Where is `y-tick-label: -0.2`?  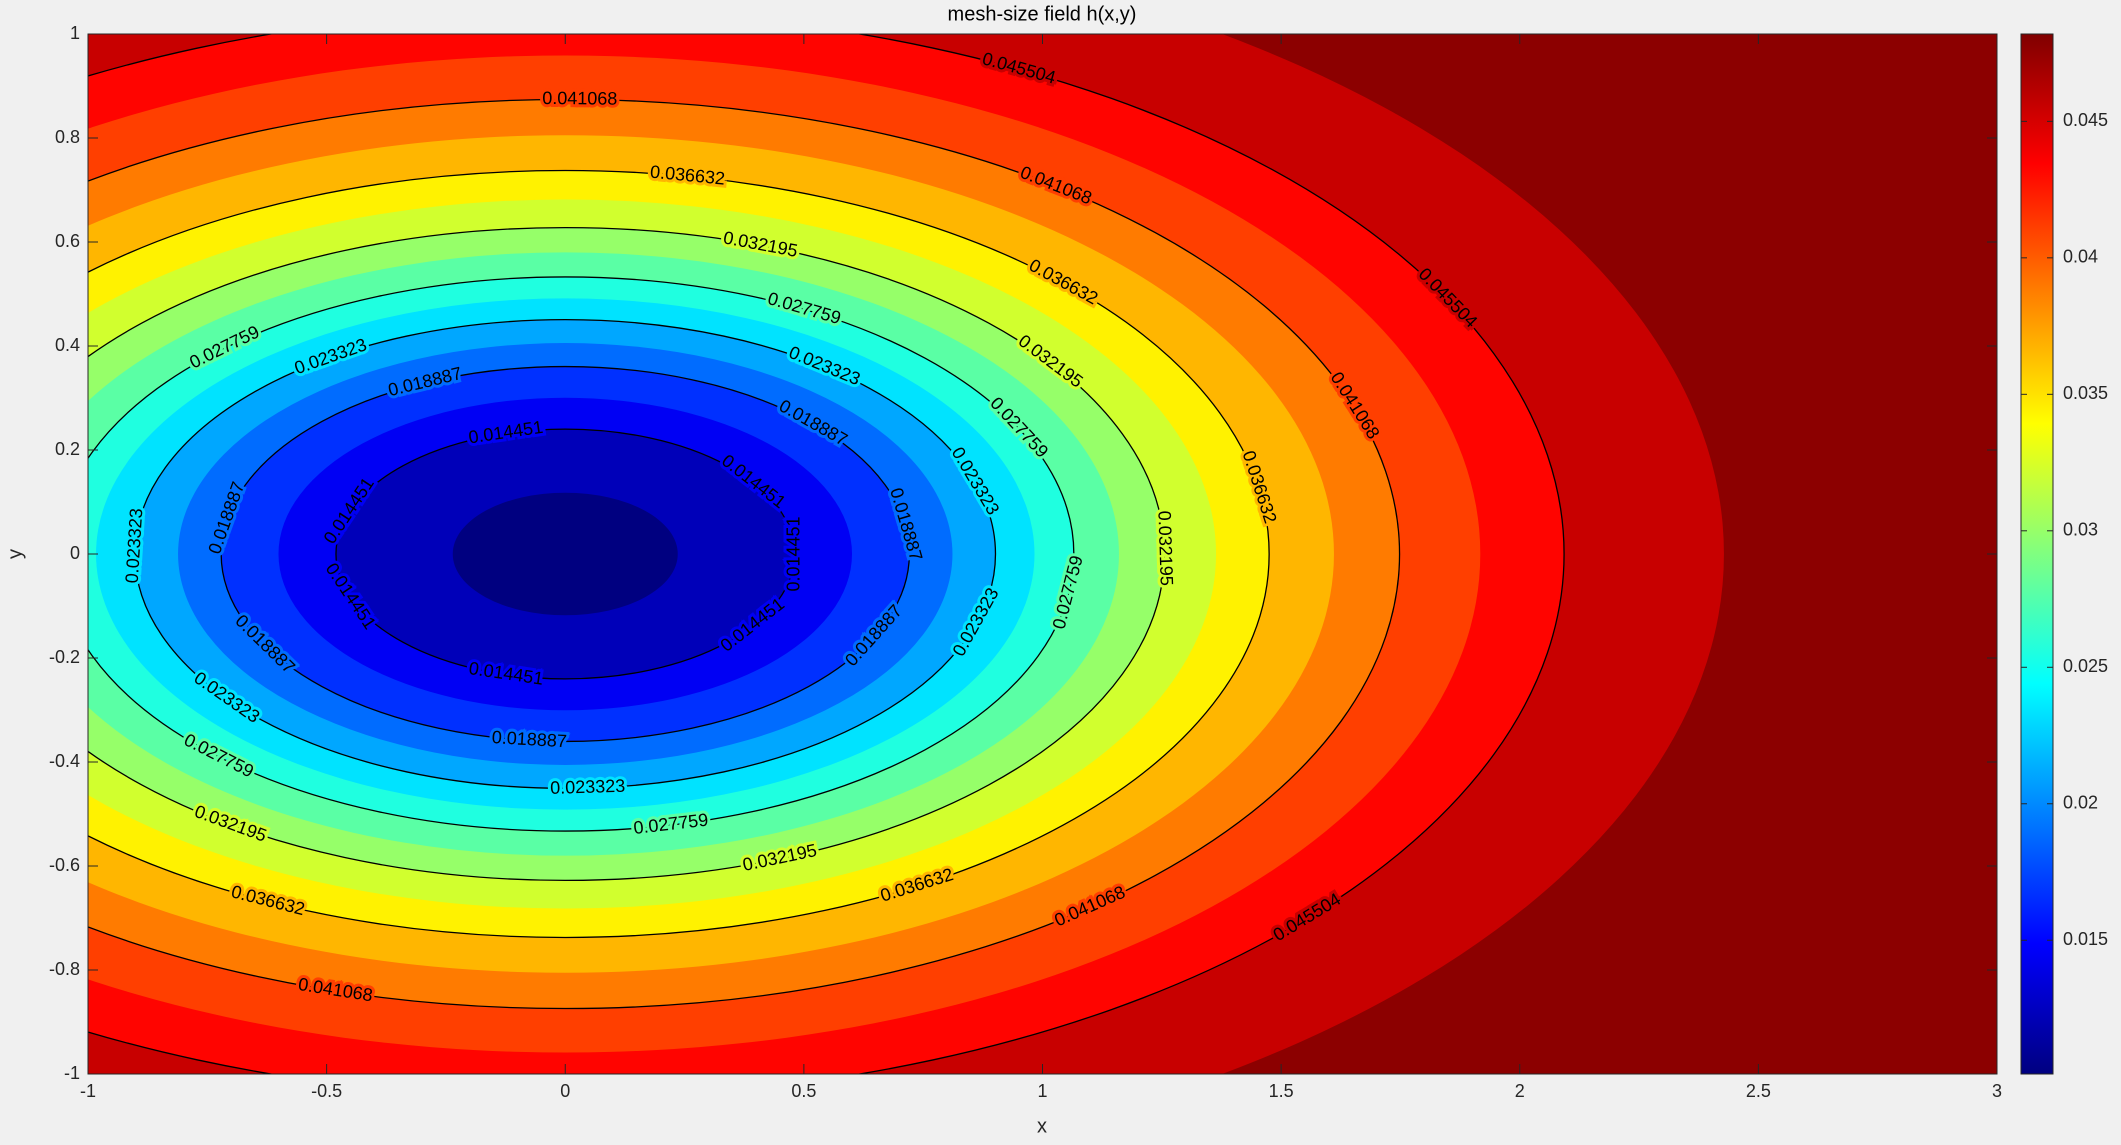
y-tick-label: -0.2 is located at coordinates (64, 657).